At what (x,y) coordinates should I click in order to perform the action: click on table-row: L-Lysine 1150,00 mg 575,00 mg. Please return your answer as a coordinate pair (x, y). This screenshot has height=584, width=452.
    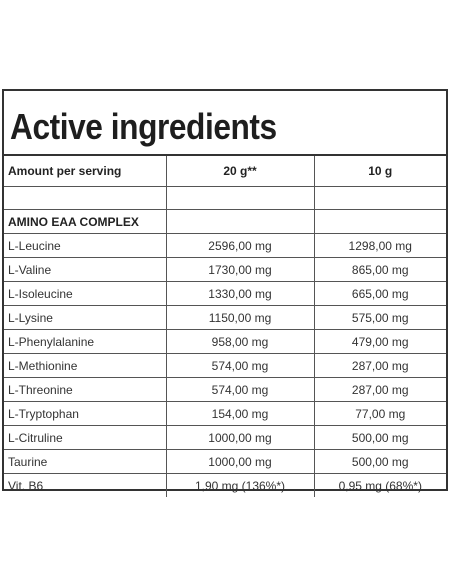
    Looking at the image, I should click on (225, 317).